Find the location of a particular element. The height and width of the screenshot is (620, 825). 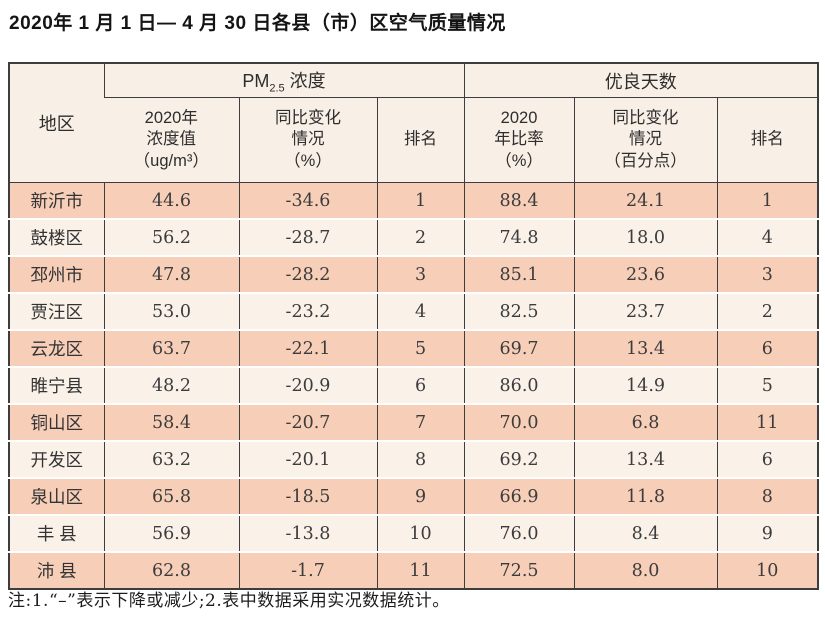

value-cell: 86.0 is located at coordinates (519, 386).